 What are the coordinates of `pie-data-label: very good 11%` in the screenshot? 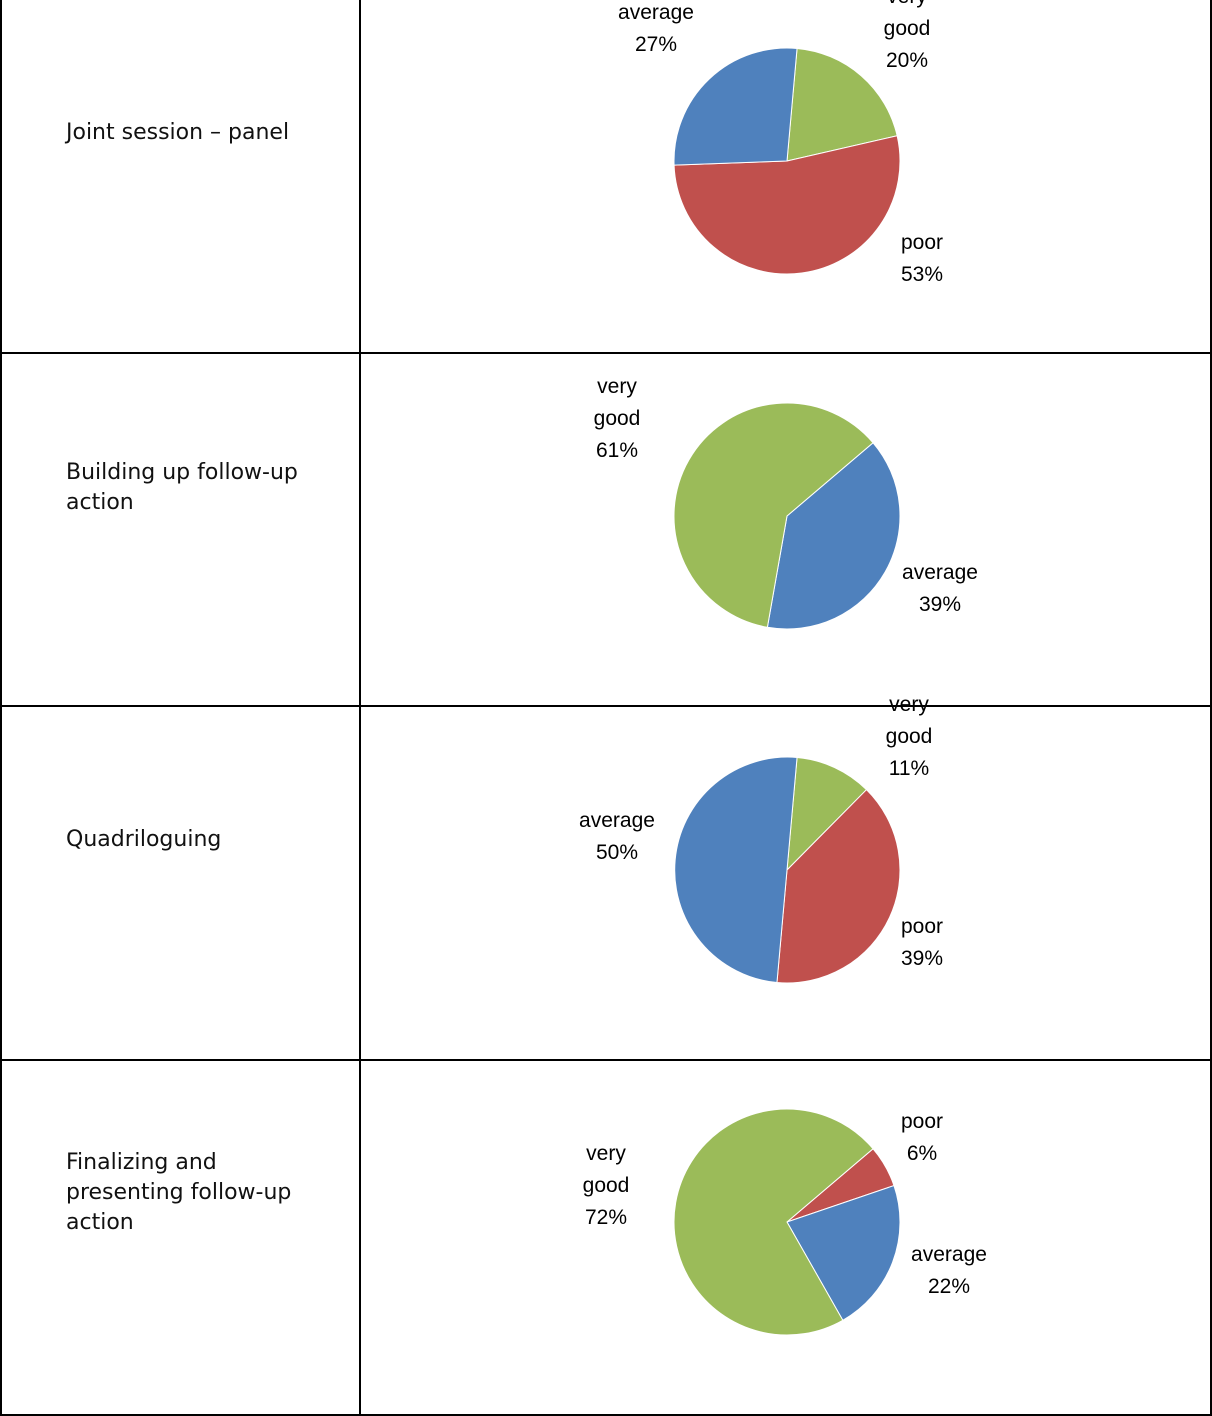 It's located at (909, 736).